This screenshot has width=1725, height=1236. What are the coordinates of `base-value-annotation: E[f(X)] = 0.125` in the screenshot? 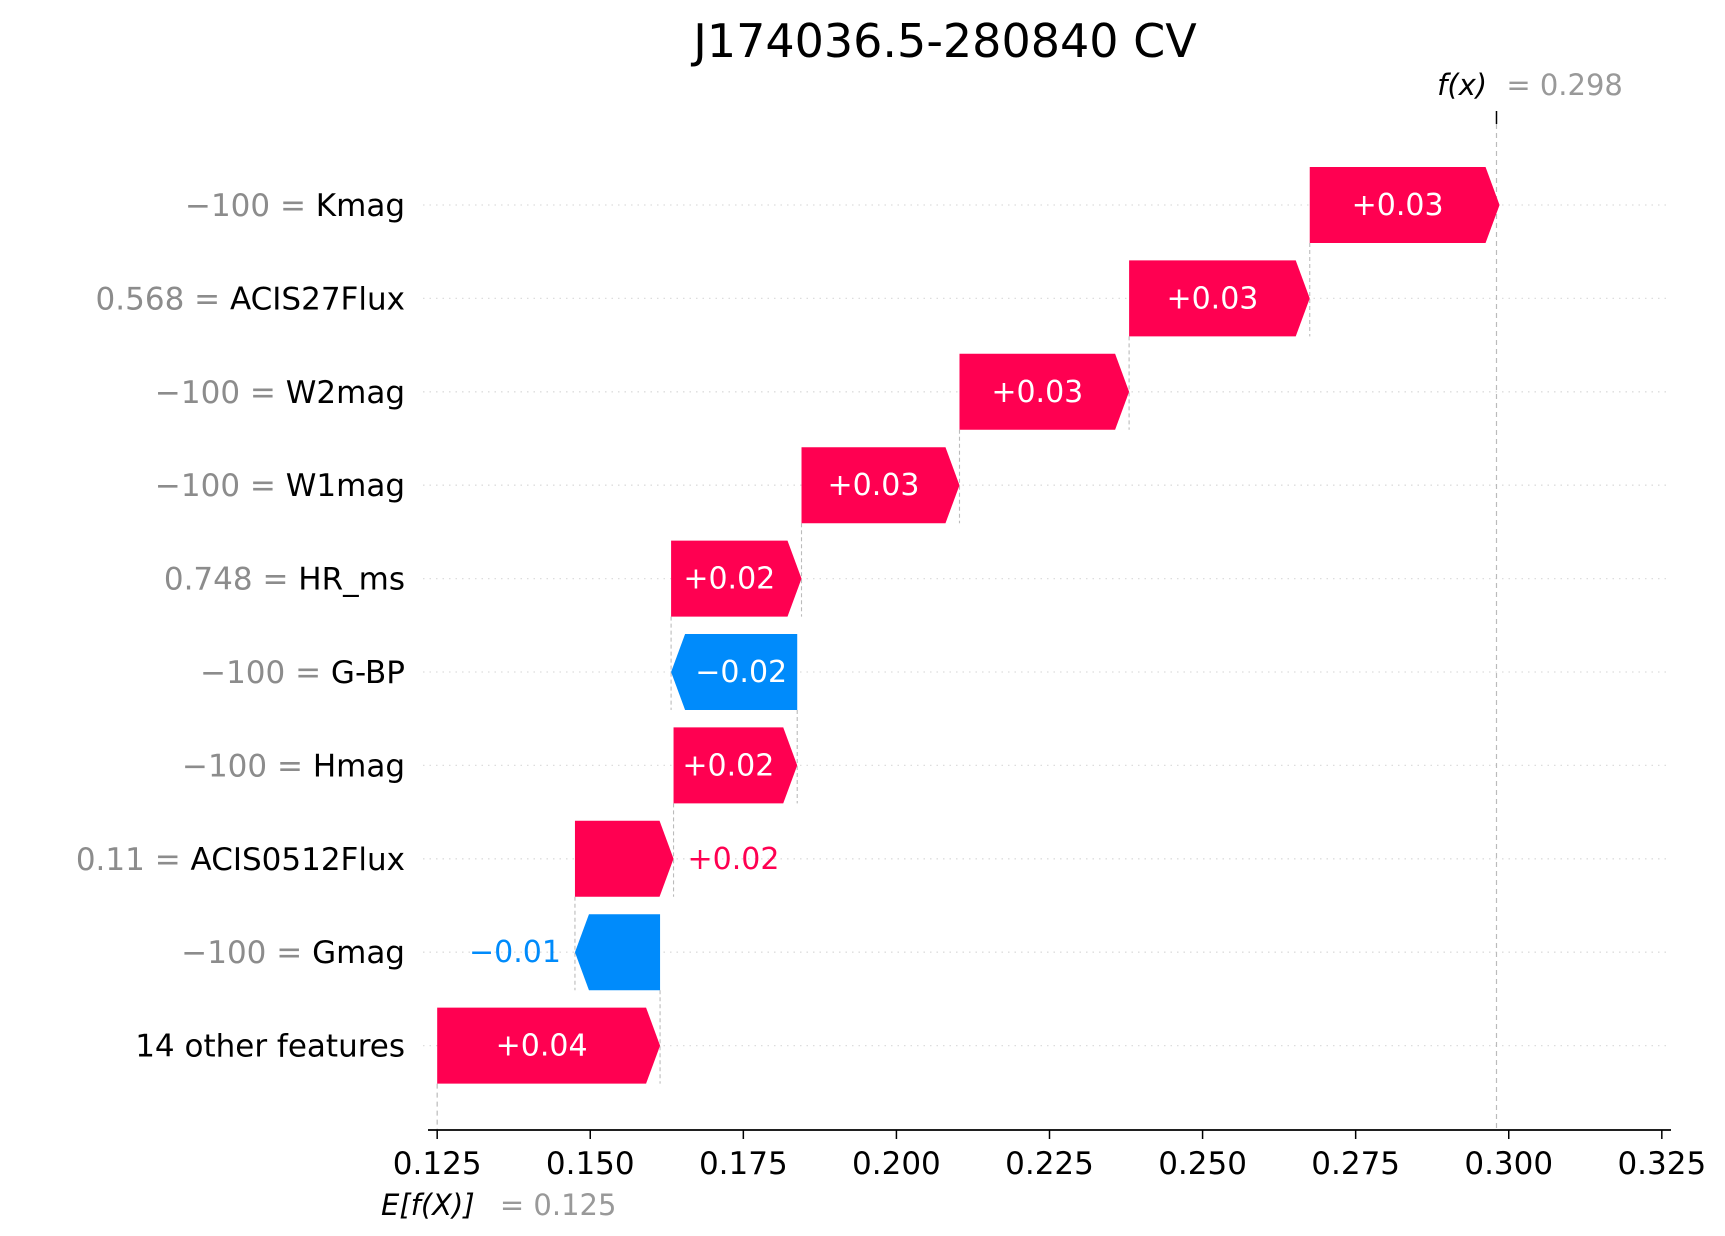 It's located at (498, 1205).